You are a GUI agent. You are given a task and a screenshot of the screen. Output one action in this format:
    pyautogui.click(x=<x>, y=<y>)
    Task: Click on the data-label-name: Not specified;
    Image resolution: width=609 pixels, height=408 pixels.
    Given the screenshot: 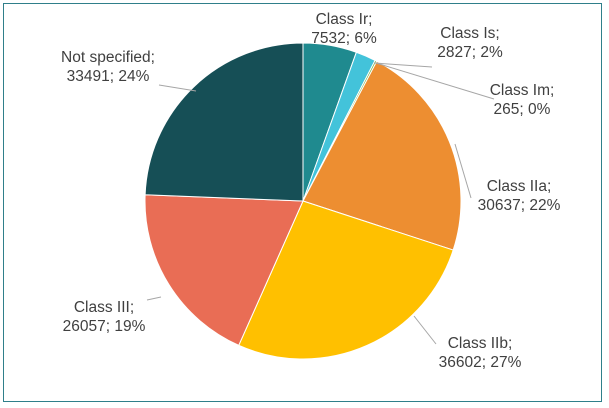 What is the action you would take?
    pyautogui.click(x=108, y=57)
    